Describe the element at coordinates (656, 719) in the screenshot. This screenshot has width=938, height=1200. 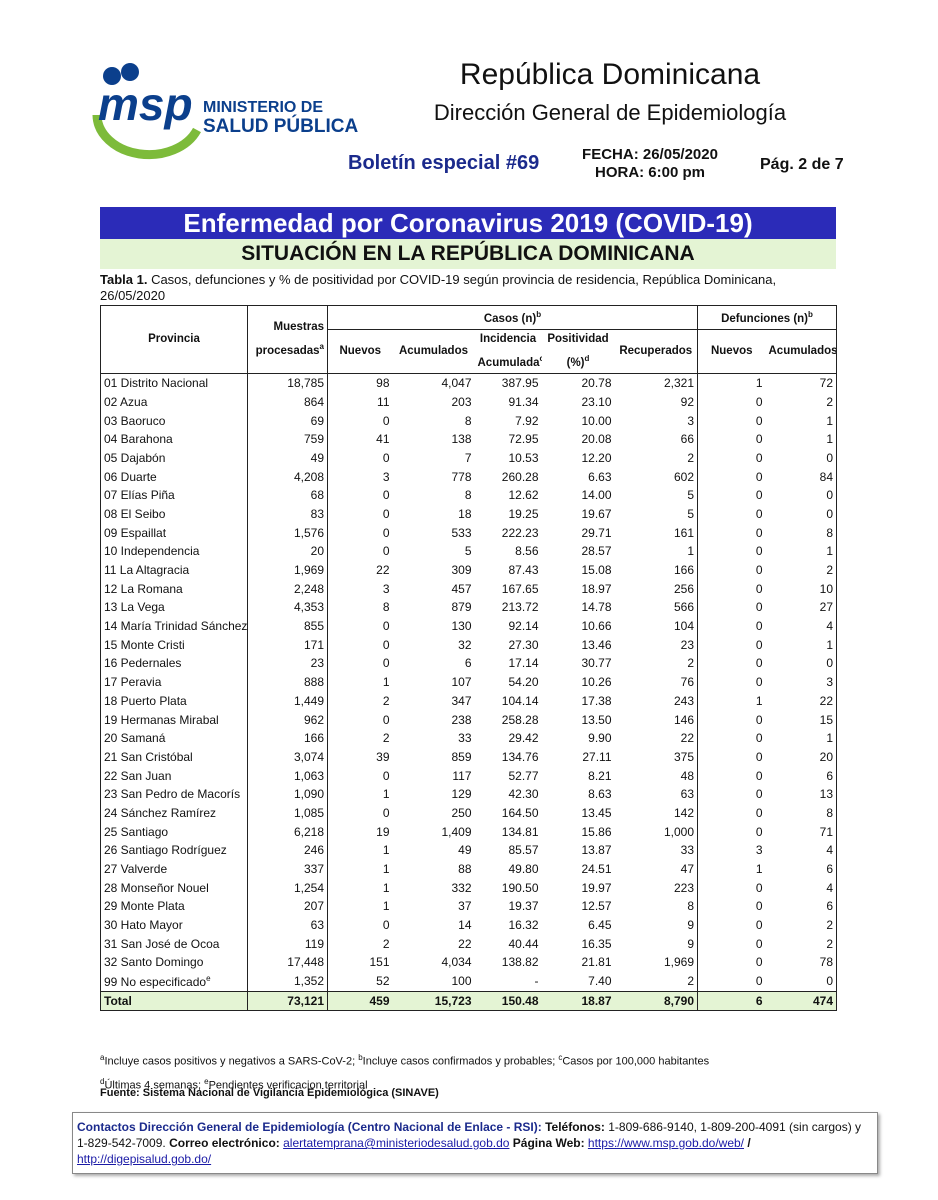
I see `table-cell: 146` at that location.